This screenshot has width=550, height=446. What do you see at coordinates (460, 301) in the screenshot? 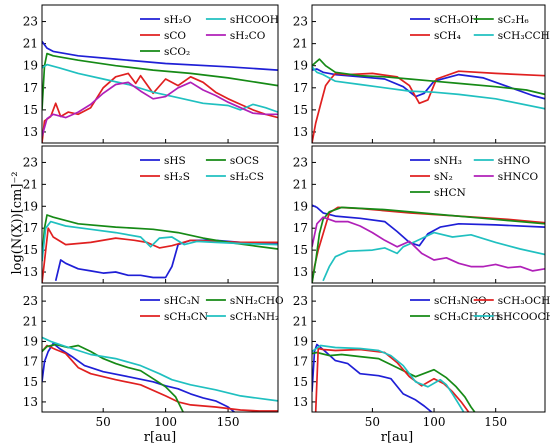
I see `legend-label: sCH₃NCO` at bounding box center [460, 301].